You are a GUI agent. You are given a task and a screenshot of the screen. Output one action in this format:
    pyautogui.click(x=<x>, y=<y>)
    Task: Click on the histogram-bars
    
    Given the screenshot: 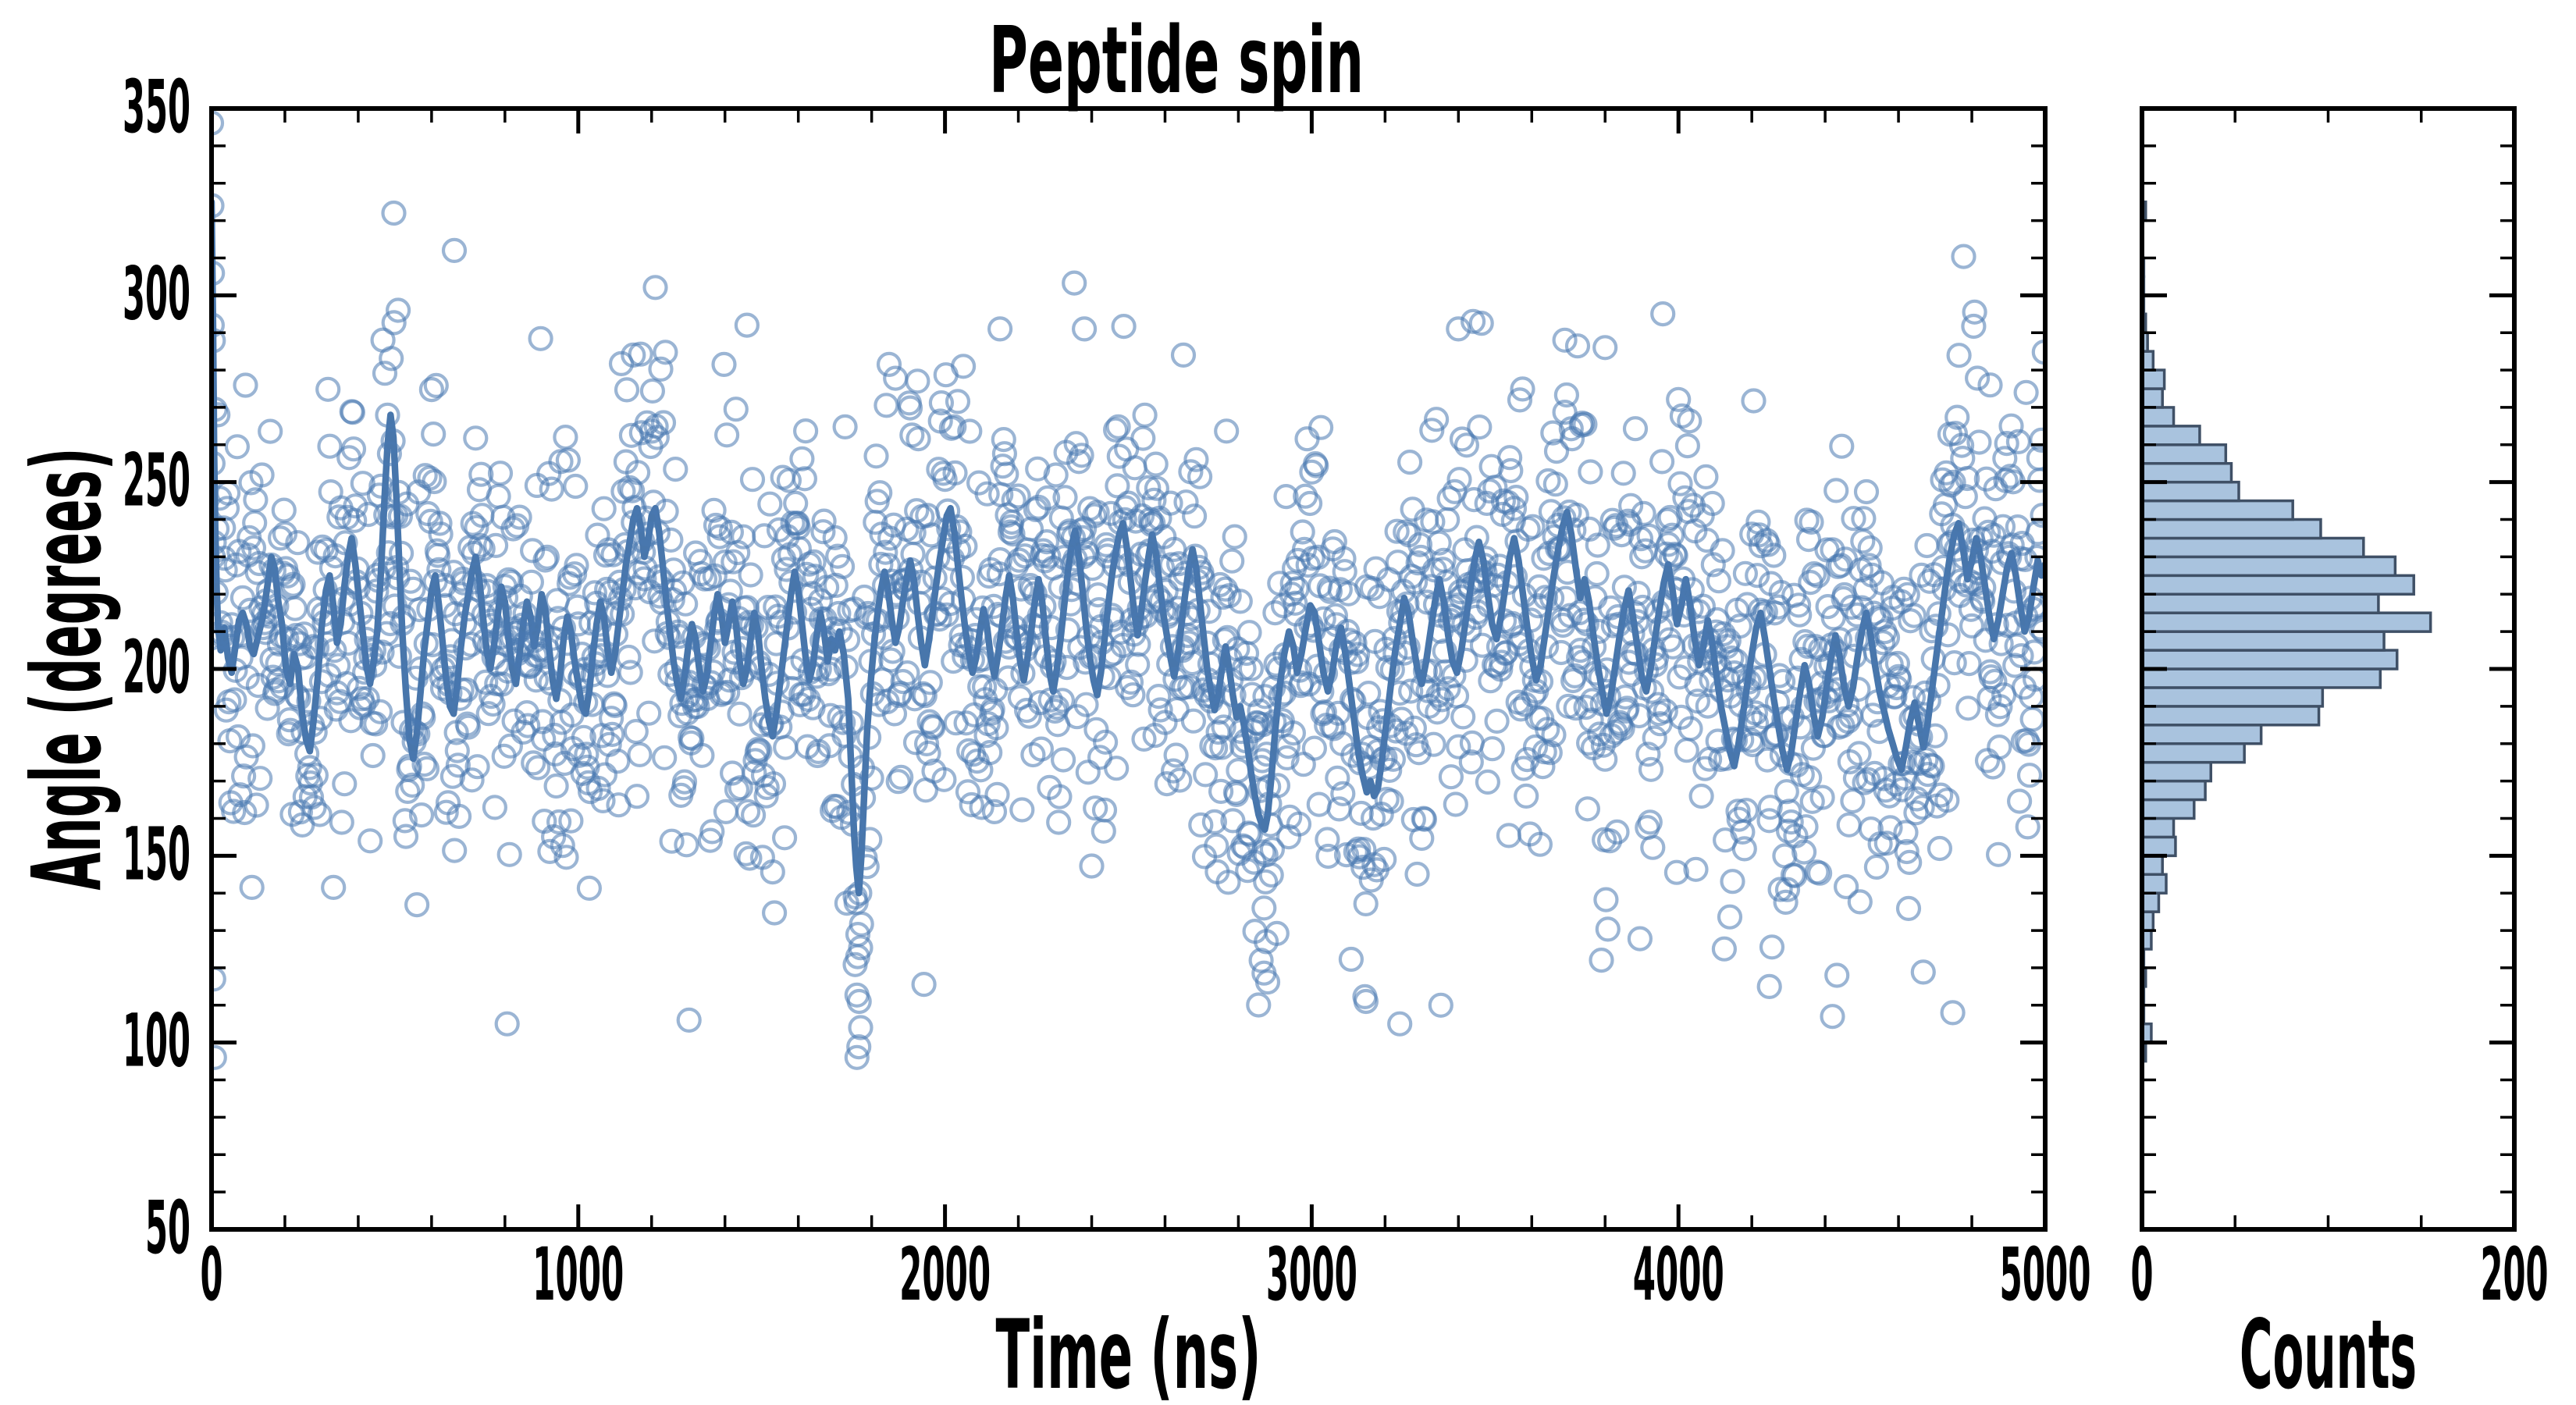 What is the action you would take?
    pyautogui.click(x=2287, y=632)
    